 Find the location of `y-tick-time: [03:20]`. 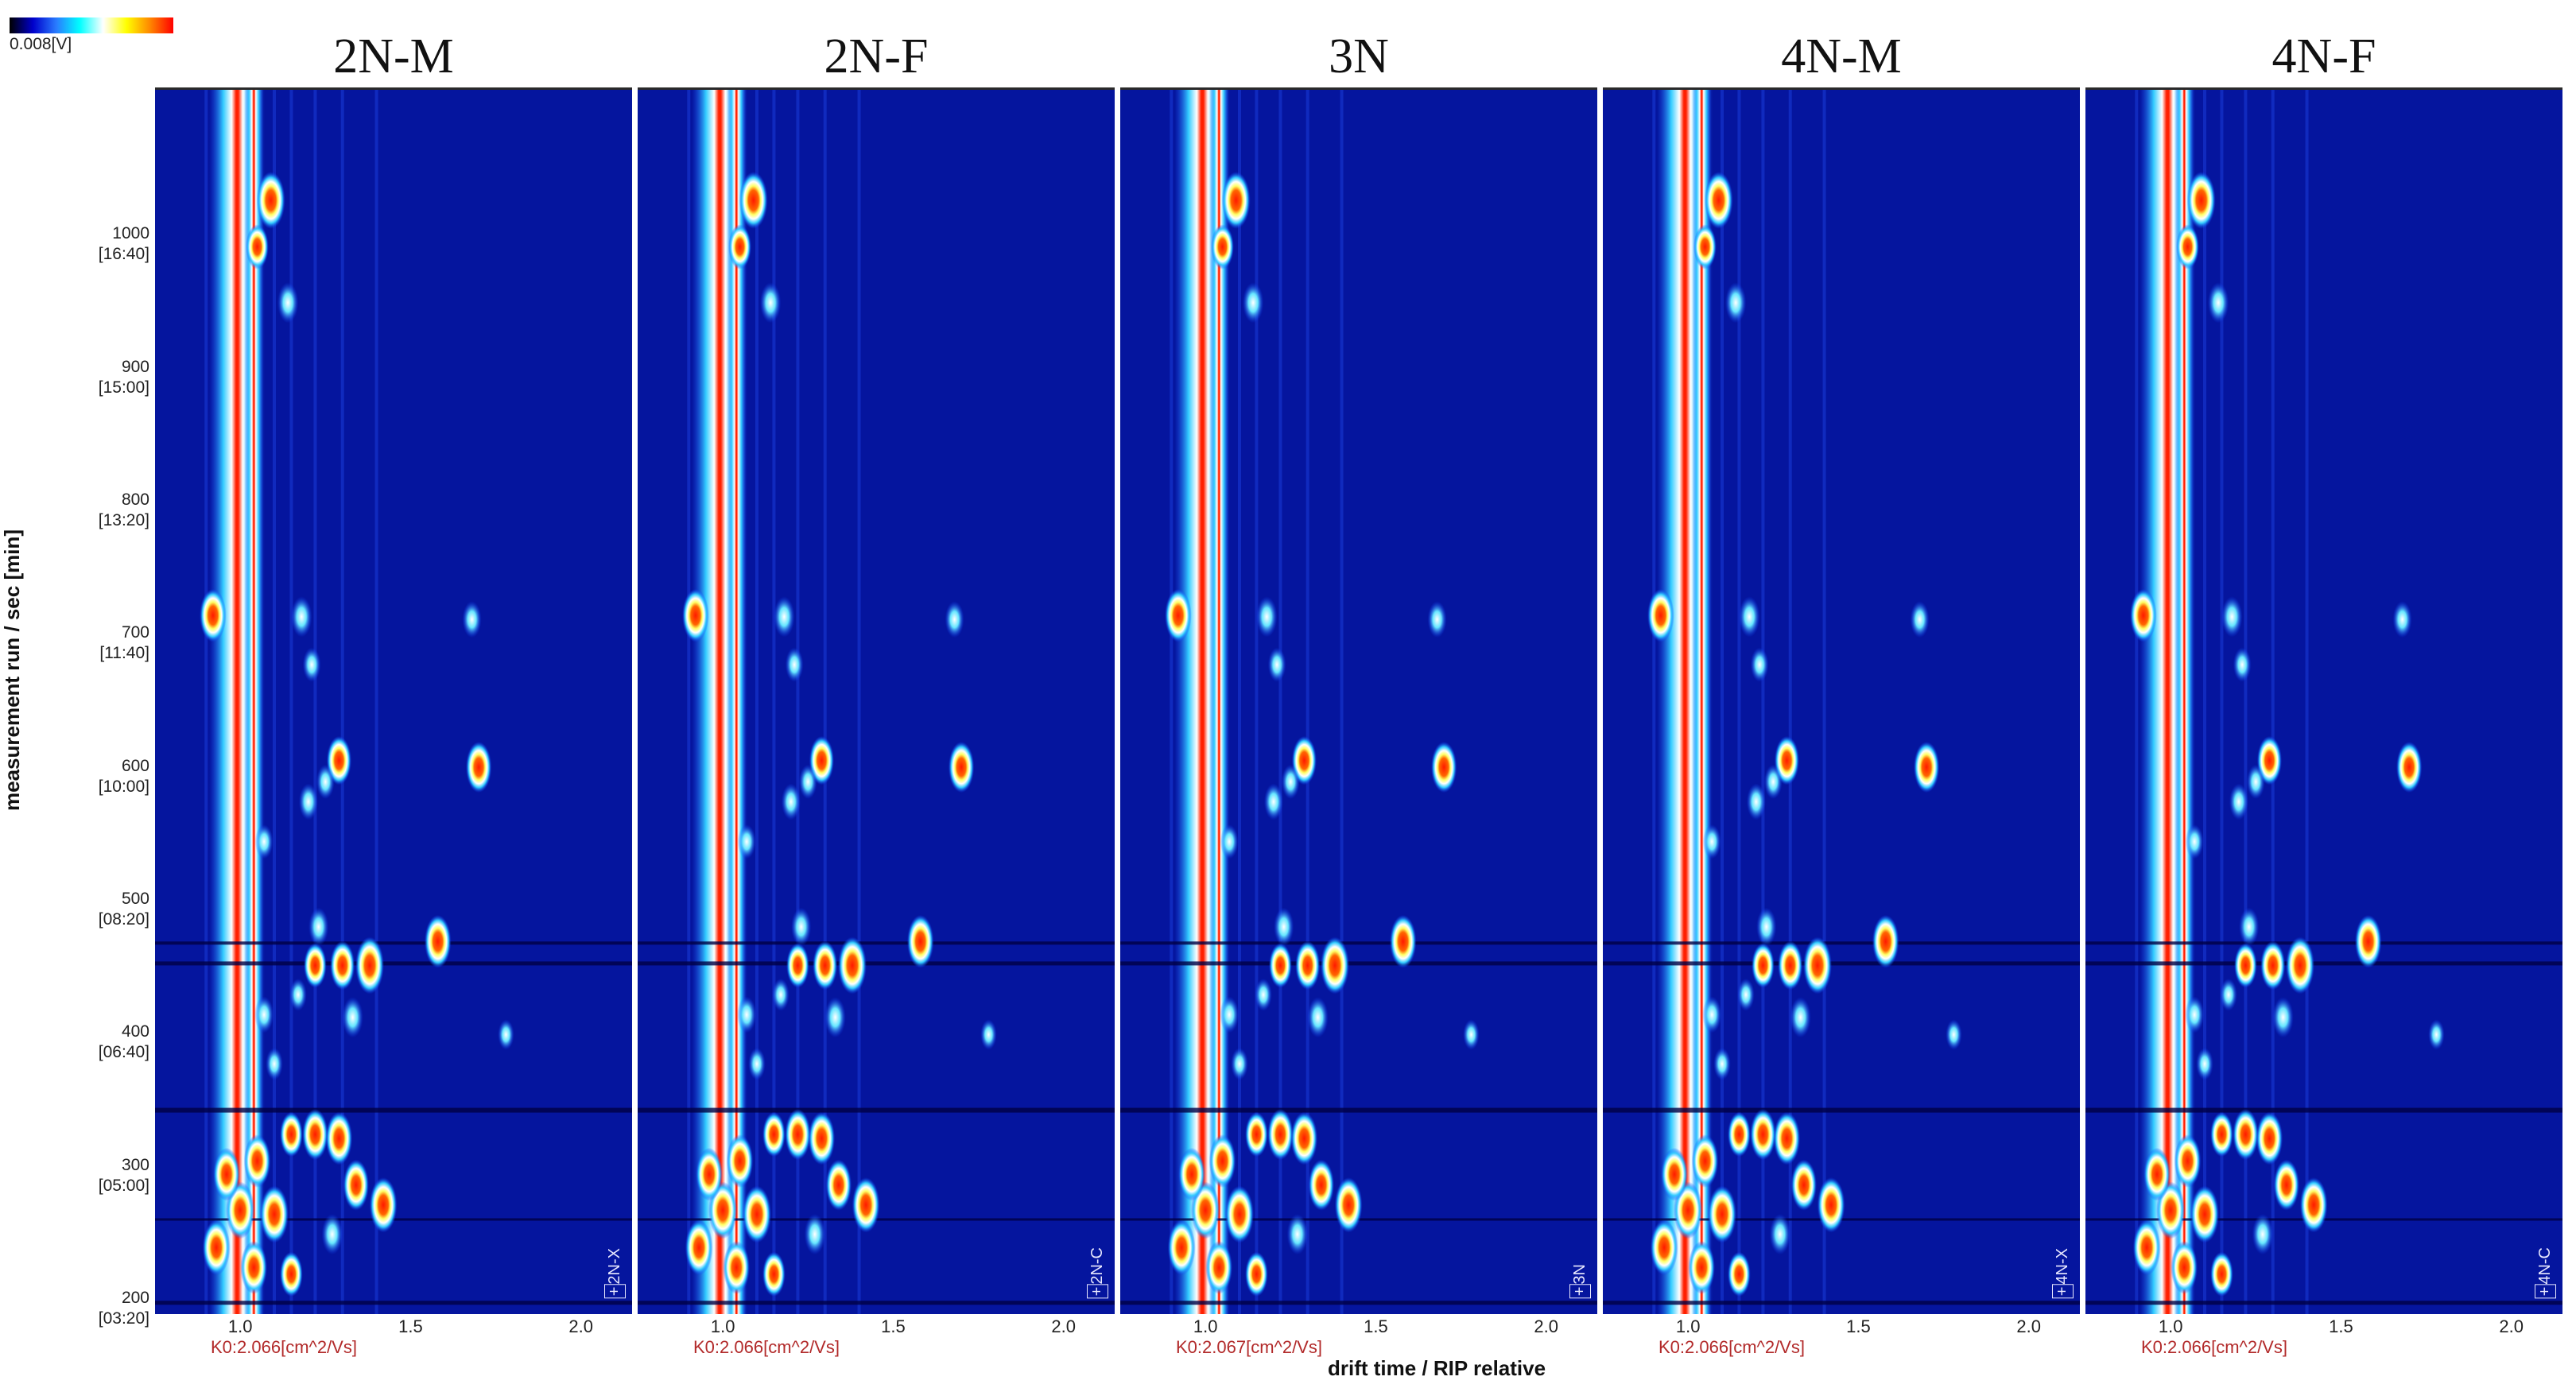

y-tick-time: [03:20] is located at coordinates (124, 1318).